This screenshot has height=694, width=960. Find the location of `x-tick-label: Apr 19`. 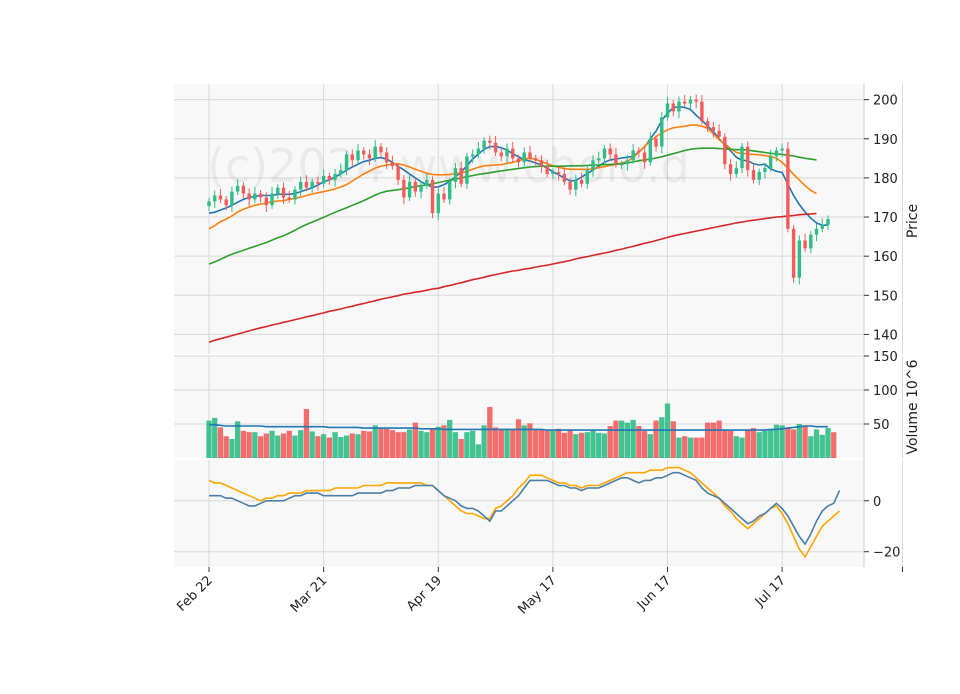

x-tick-label: Apr 19 is located at coordinates (424, 593).